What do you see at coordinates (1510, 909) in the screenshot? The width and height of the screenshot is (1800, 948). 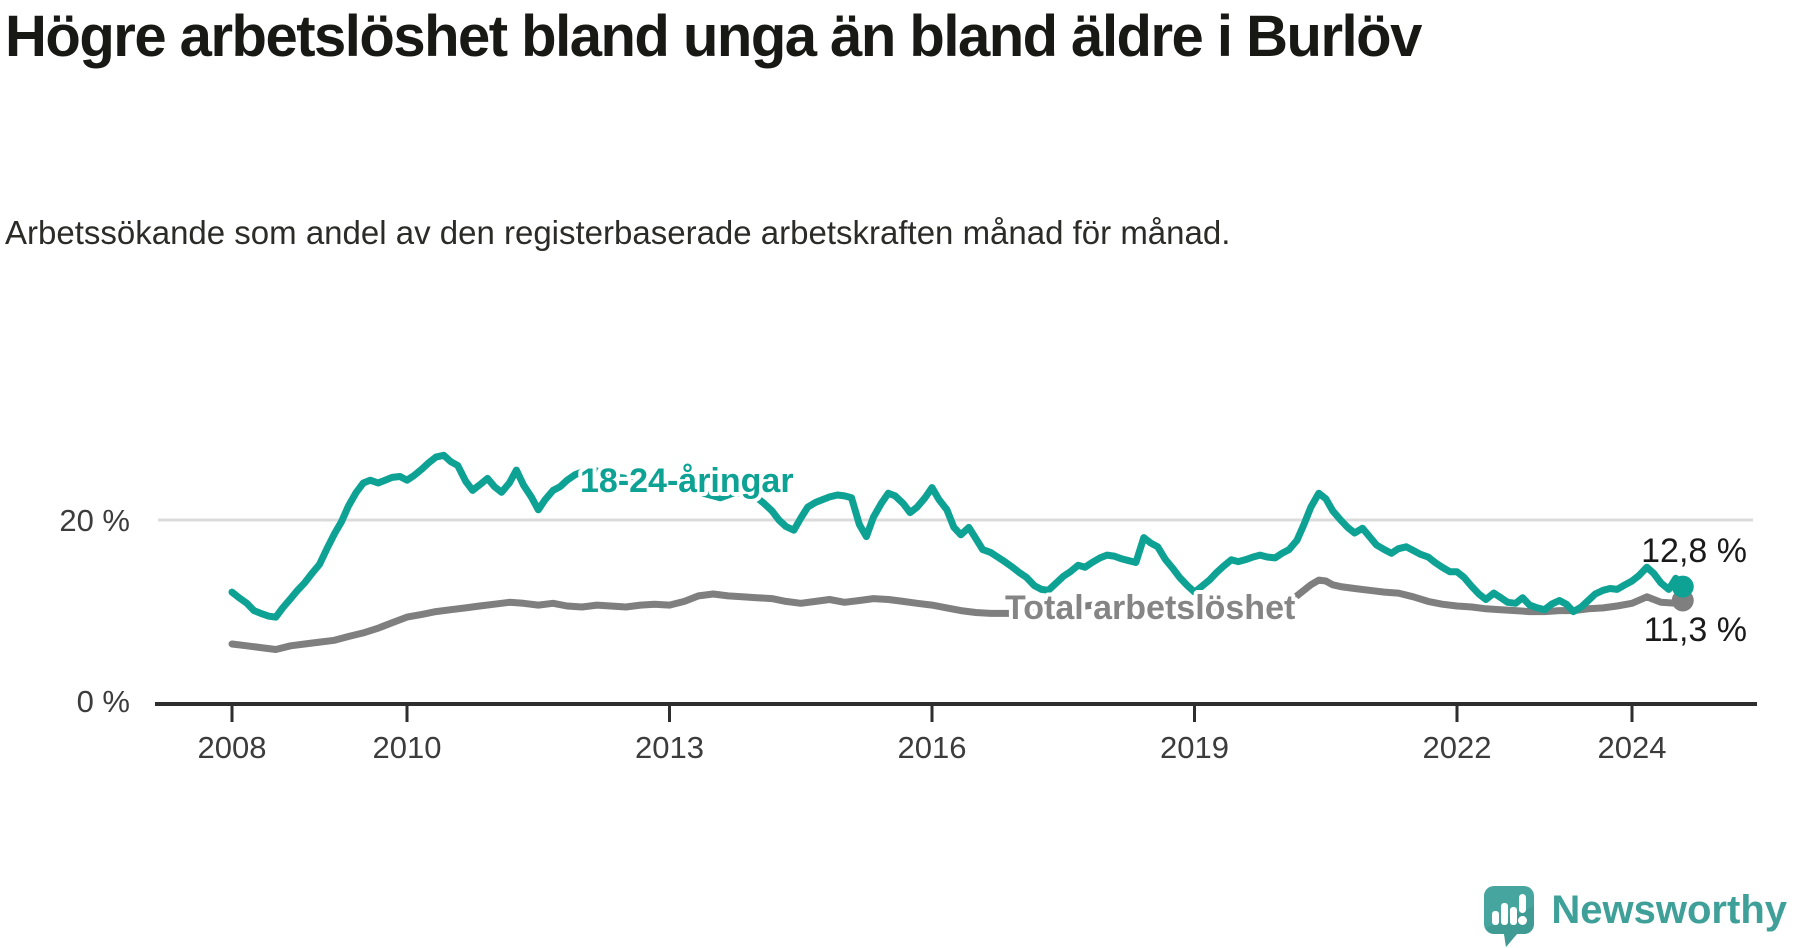 I see `logo-bars-icon` at bounding box center [1510, 909].